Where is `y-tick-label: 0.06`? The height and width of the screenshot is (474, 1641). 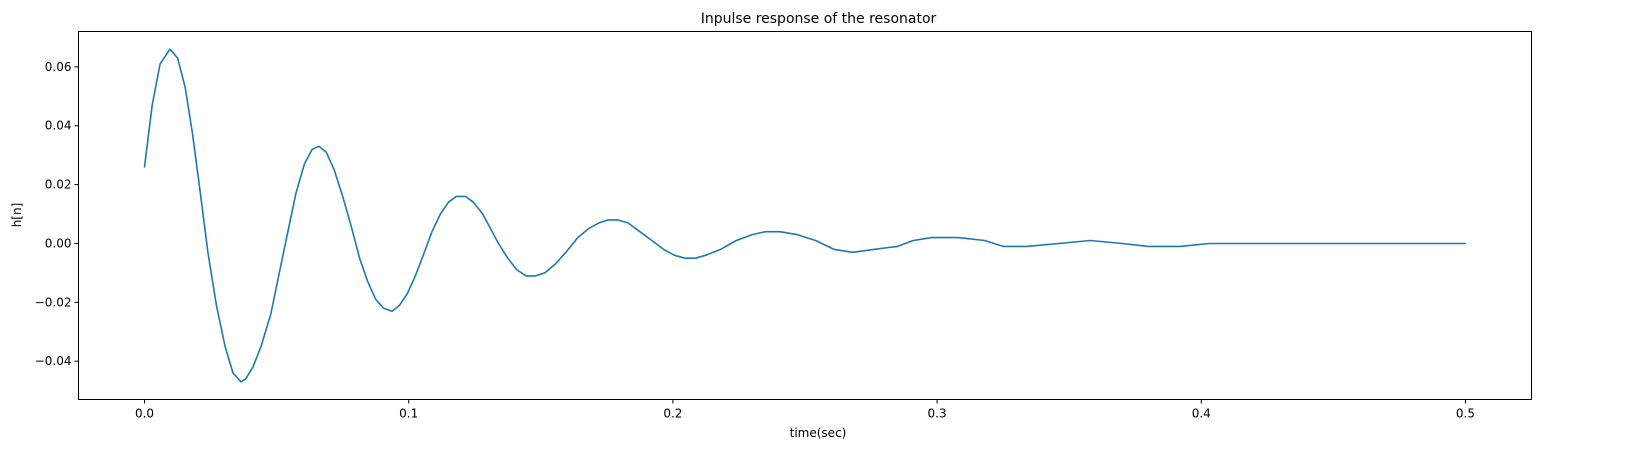 y-tick-label: 0.06 is located at coordinates (58, 67).